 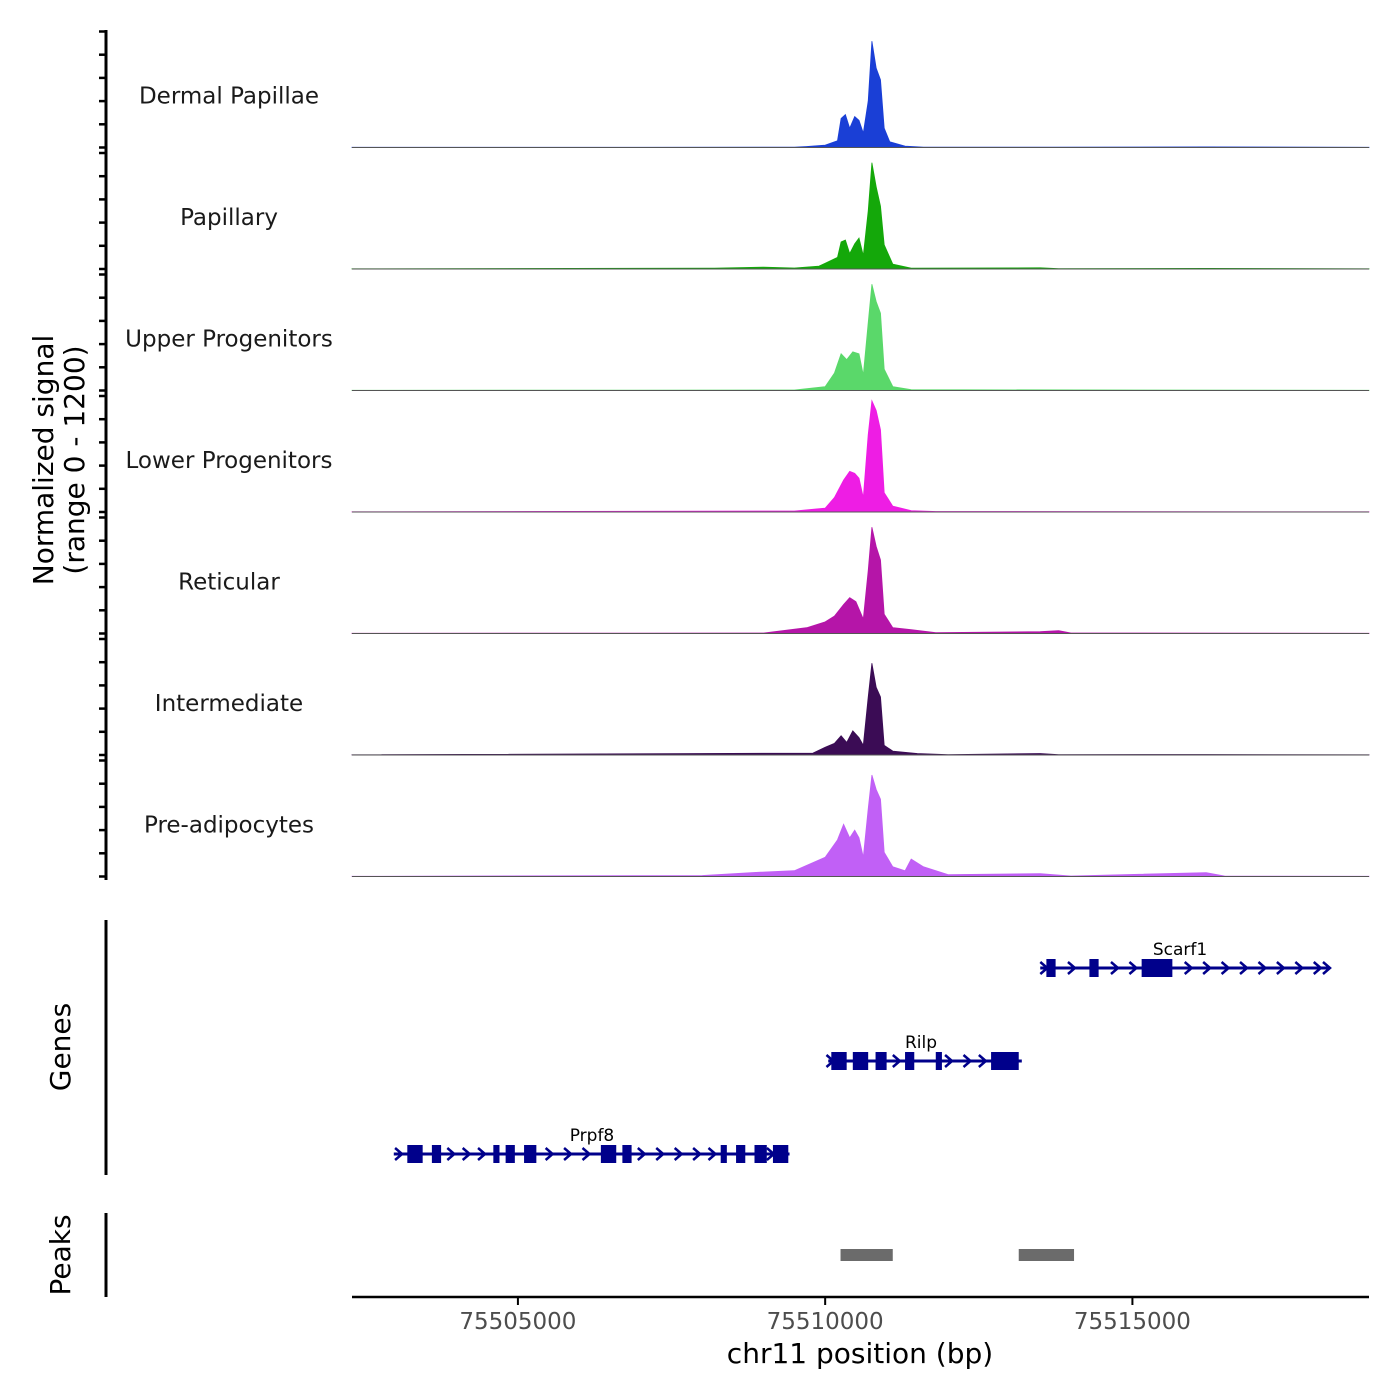 I want to click on gene-label-prpf8: Prpf8, so click(x=592, y=1136).